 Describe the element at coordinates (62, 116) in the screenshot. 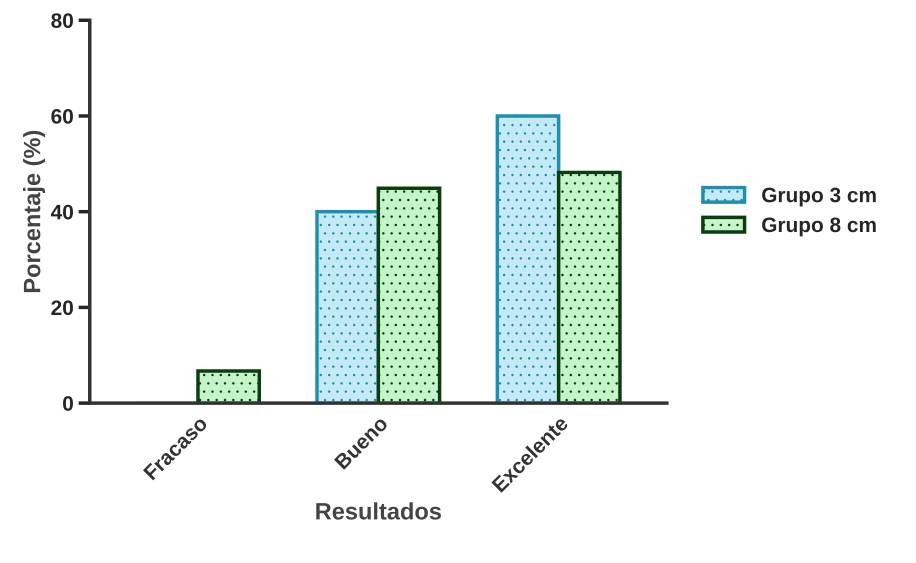

I see `y-tick-label: 60` at that location.